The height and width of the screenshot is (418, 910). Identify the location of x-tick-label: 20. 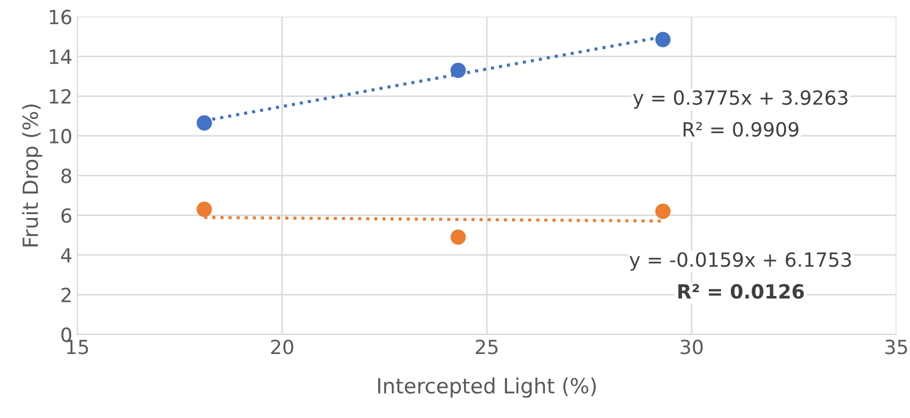
(282, 347).